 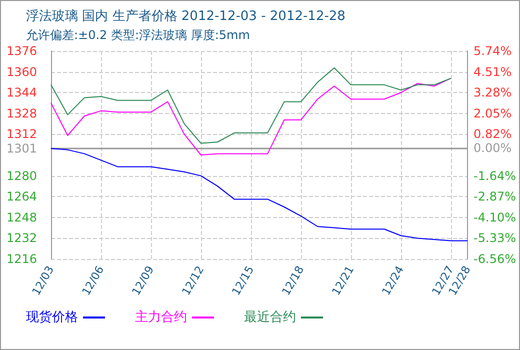 I want to click on y2-tick-label: -6.56%, so click(x=495, y=259).